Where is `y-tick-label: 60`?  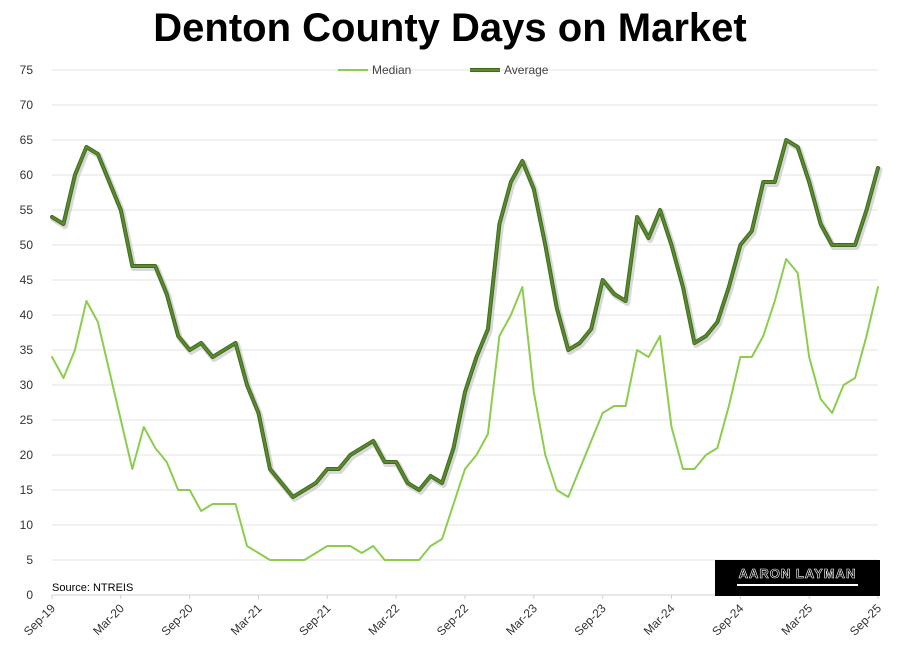 y-tick-label: 60 is located at coordinates (27, 175).